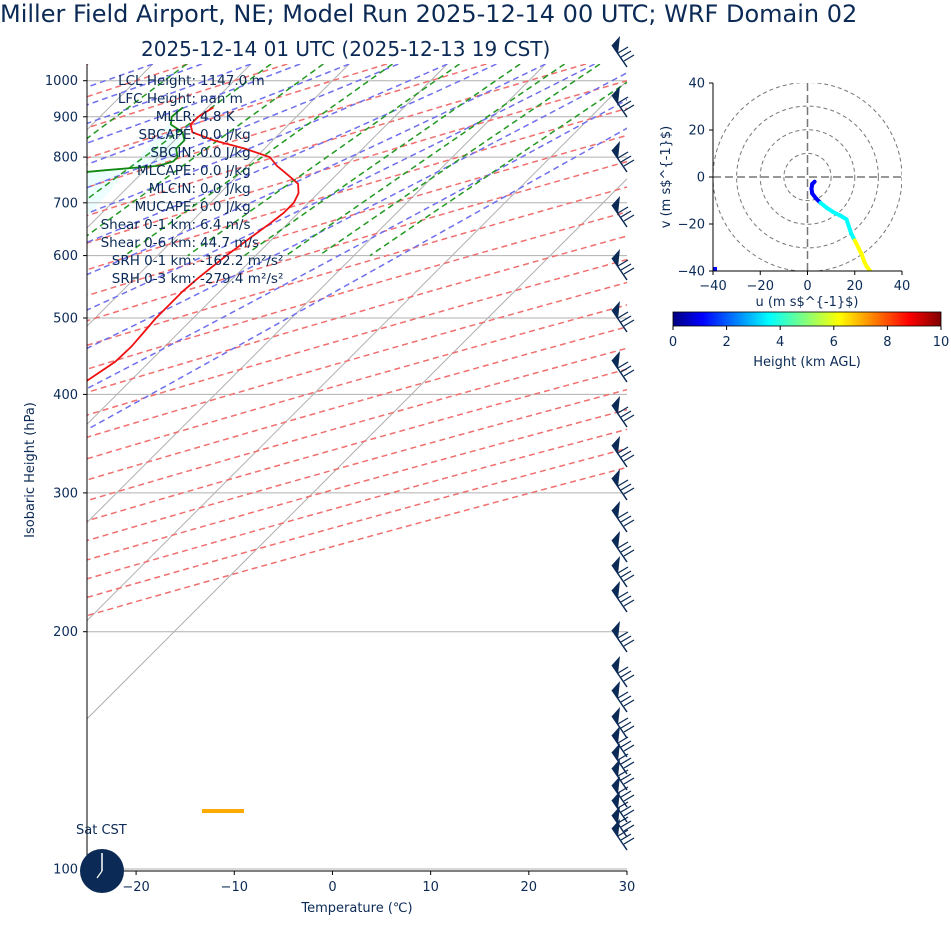 This screenshot has height=936, width=951. I want to click on index-label: SBCAPE:, so click(167, 135).